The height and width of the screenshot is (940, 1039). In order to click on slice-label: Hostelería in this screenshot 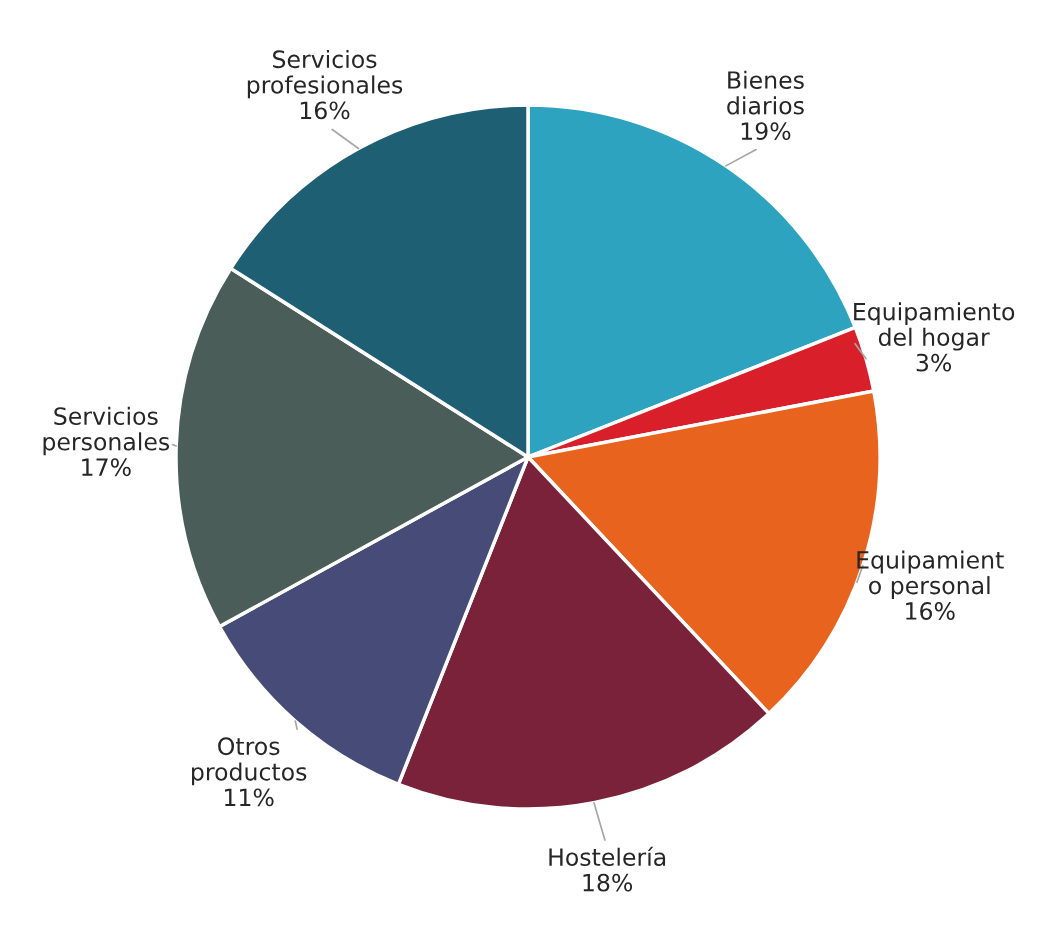, I will do `click(607, 856)`.